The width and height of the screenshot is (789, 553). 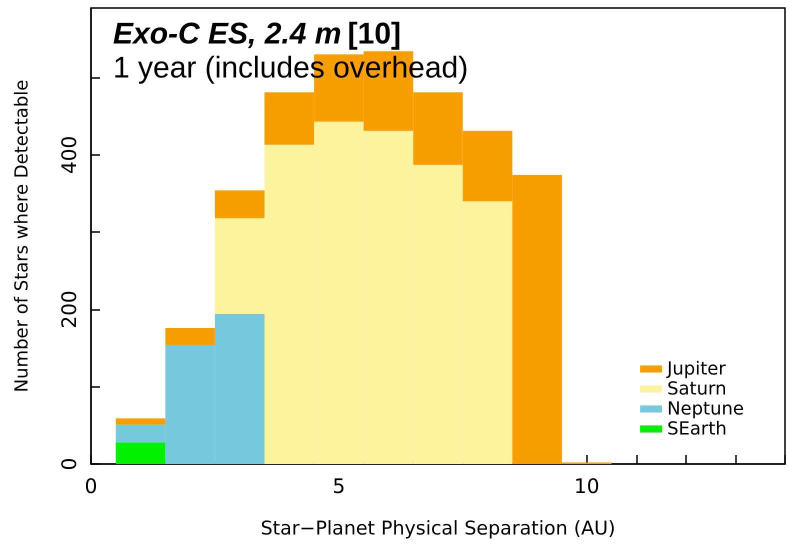 I want to click on chart-title: Exo-C ES, 2.4 m [10], so click(x=257, y=34).